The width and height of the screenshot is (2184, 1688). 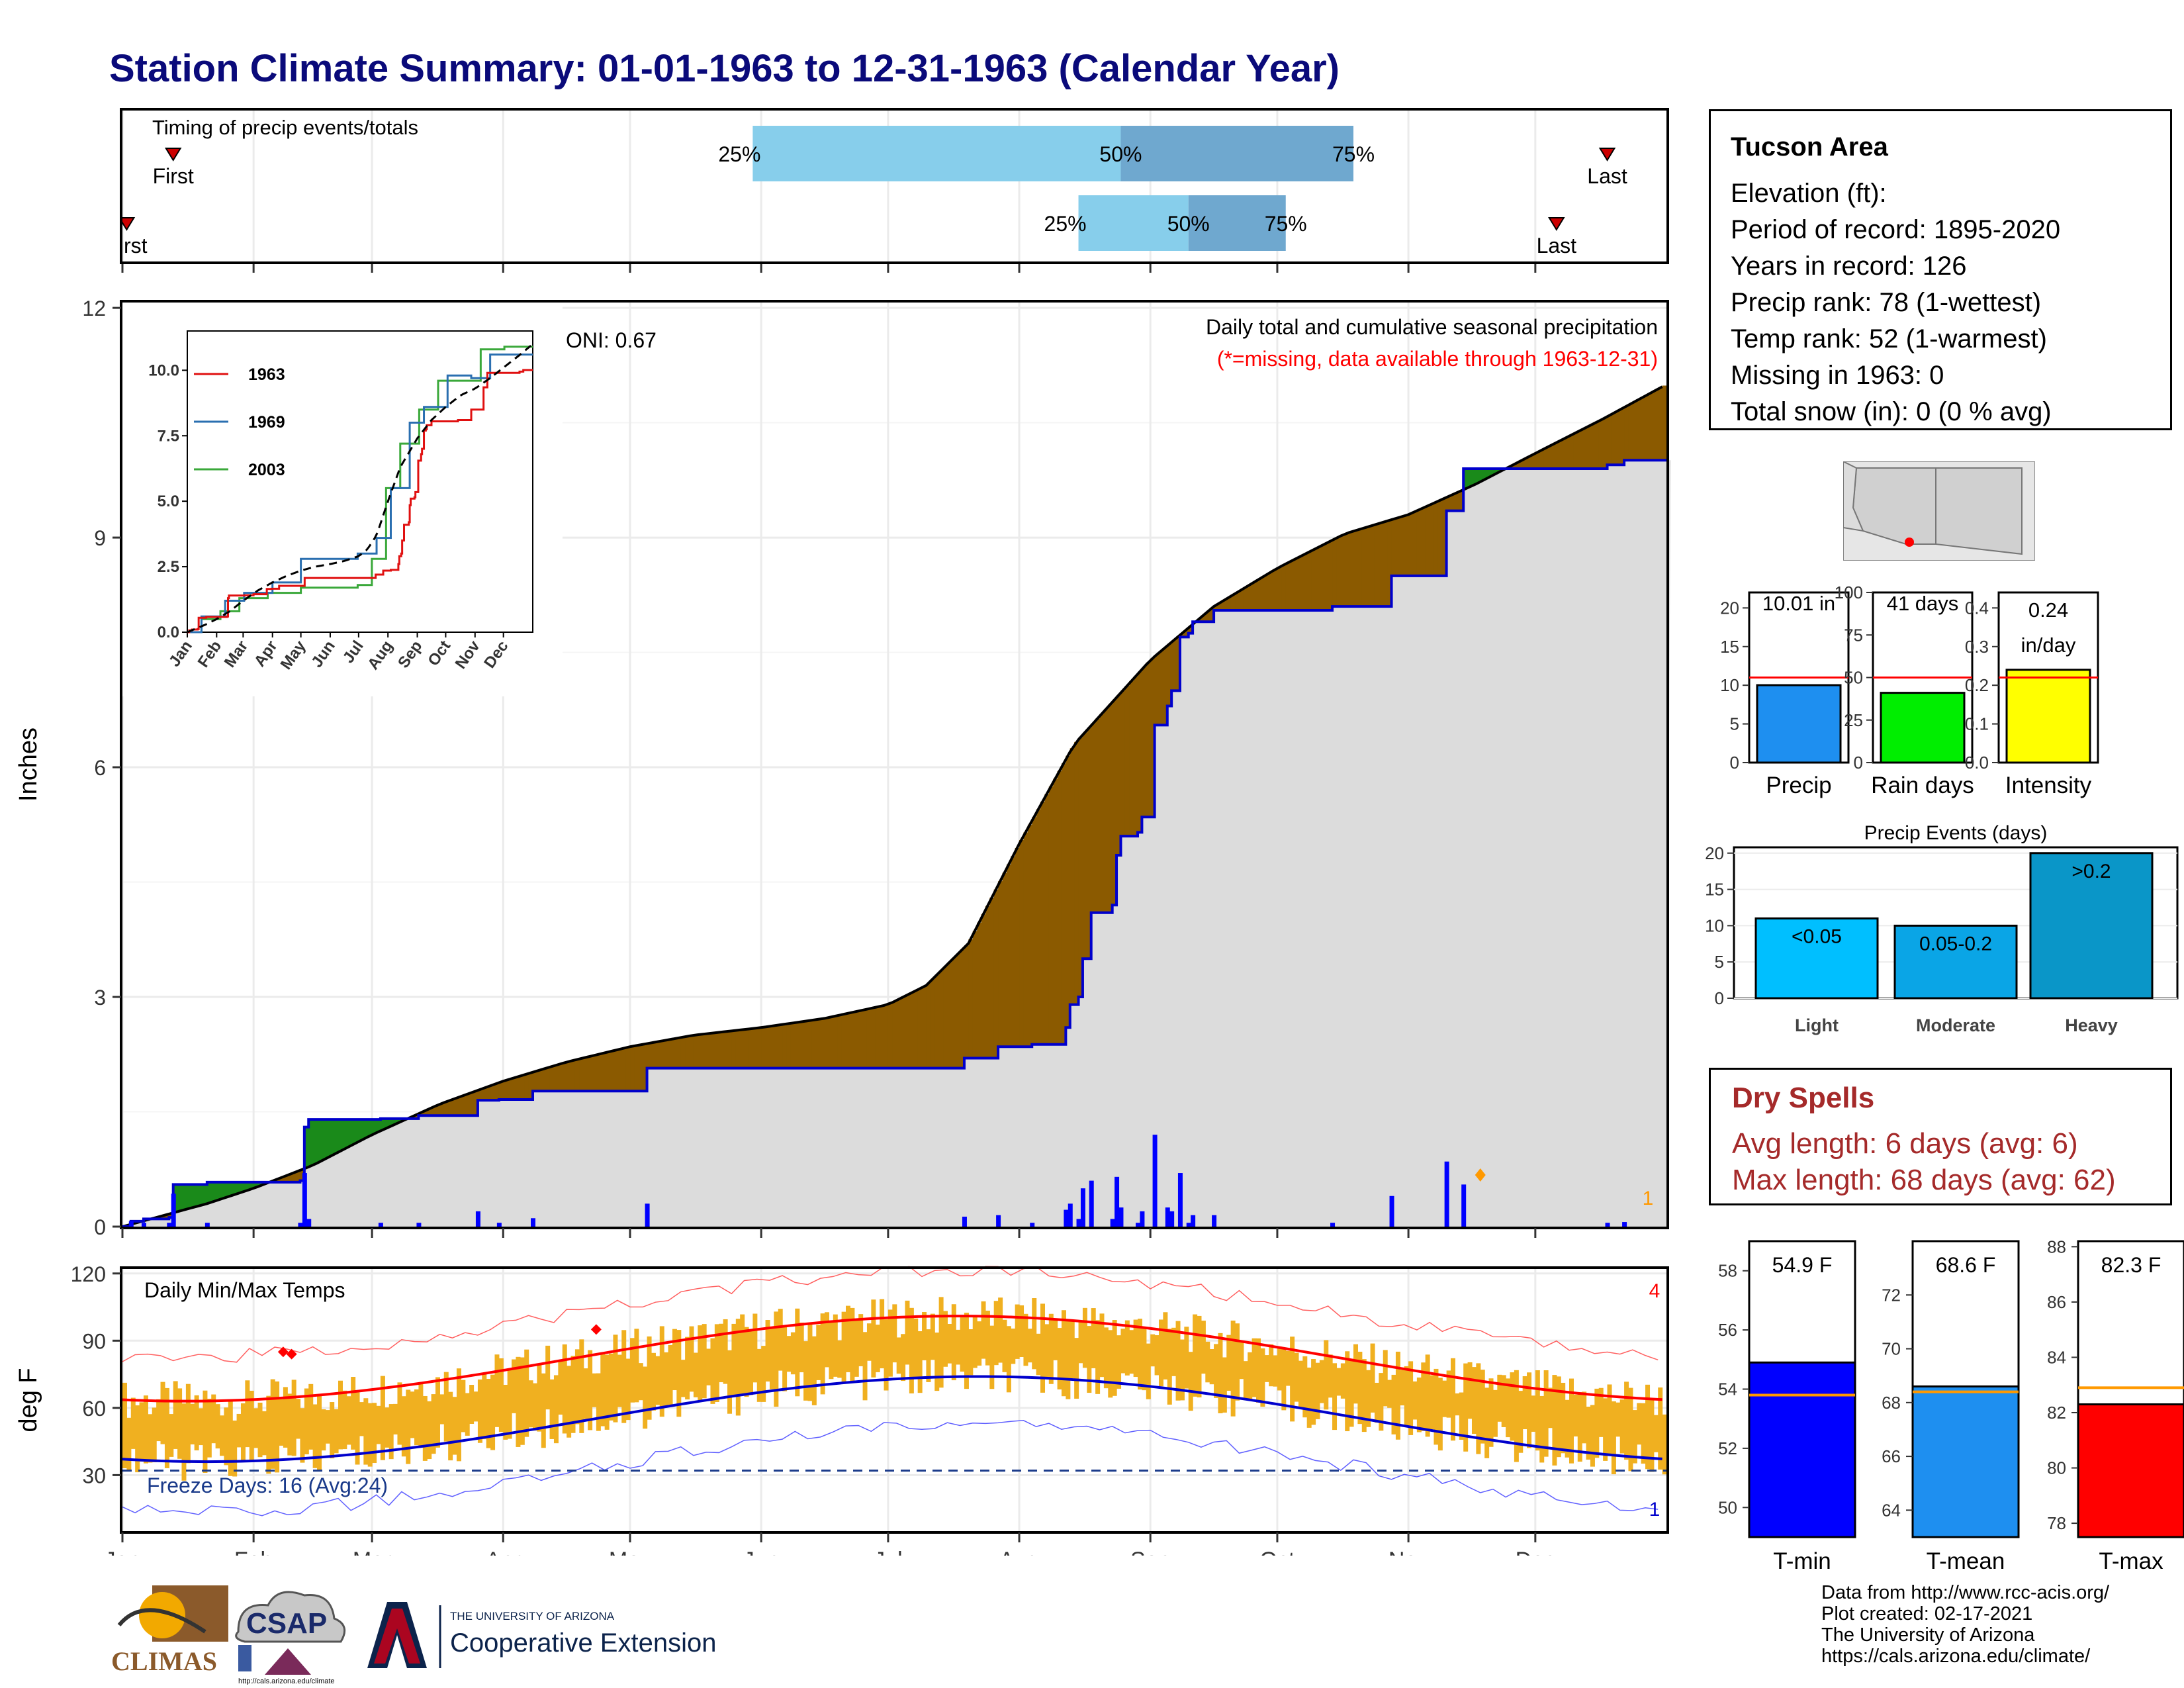 What do you see at coordinates (100, 997) in the screenshot?
I see `precip-ytick: 3` at bounding box center [100, 997].